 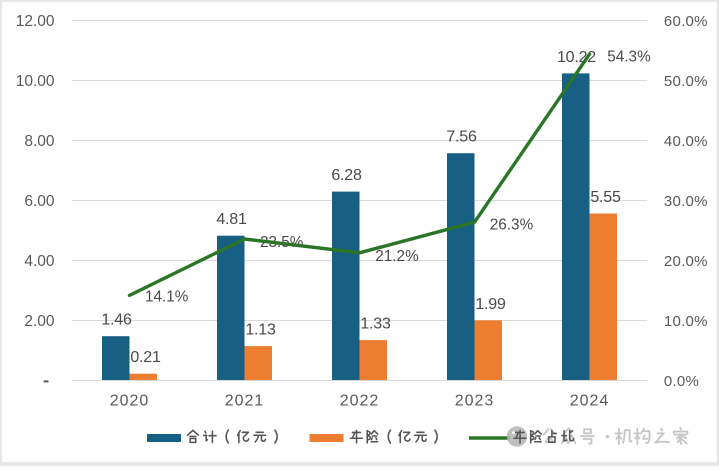 I want to click on svg-text: 50.0%, so click(x=686, y=81).